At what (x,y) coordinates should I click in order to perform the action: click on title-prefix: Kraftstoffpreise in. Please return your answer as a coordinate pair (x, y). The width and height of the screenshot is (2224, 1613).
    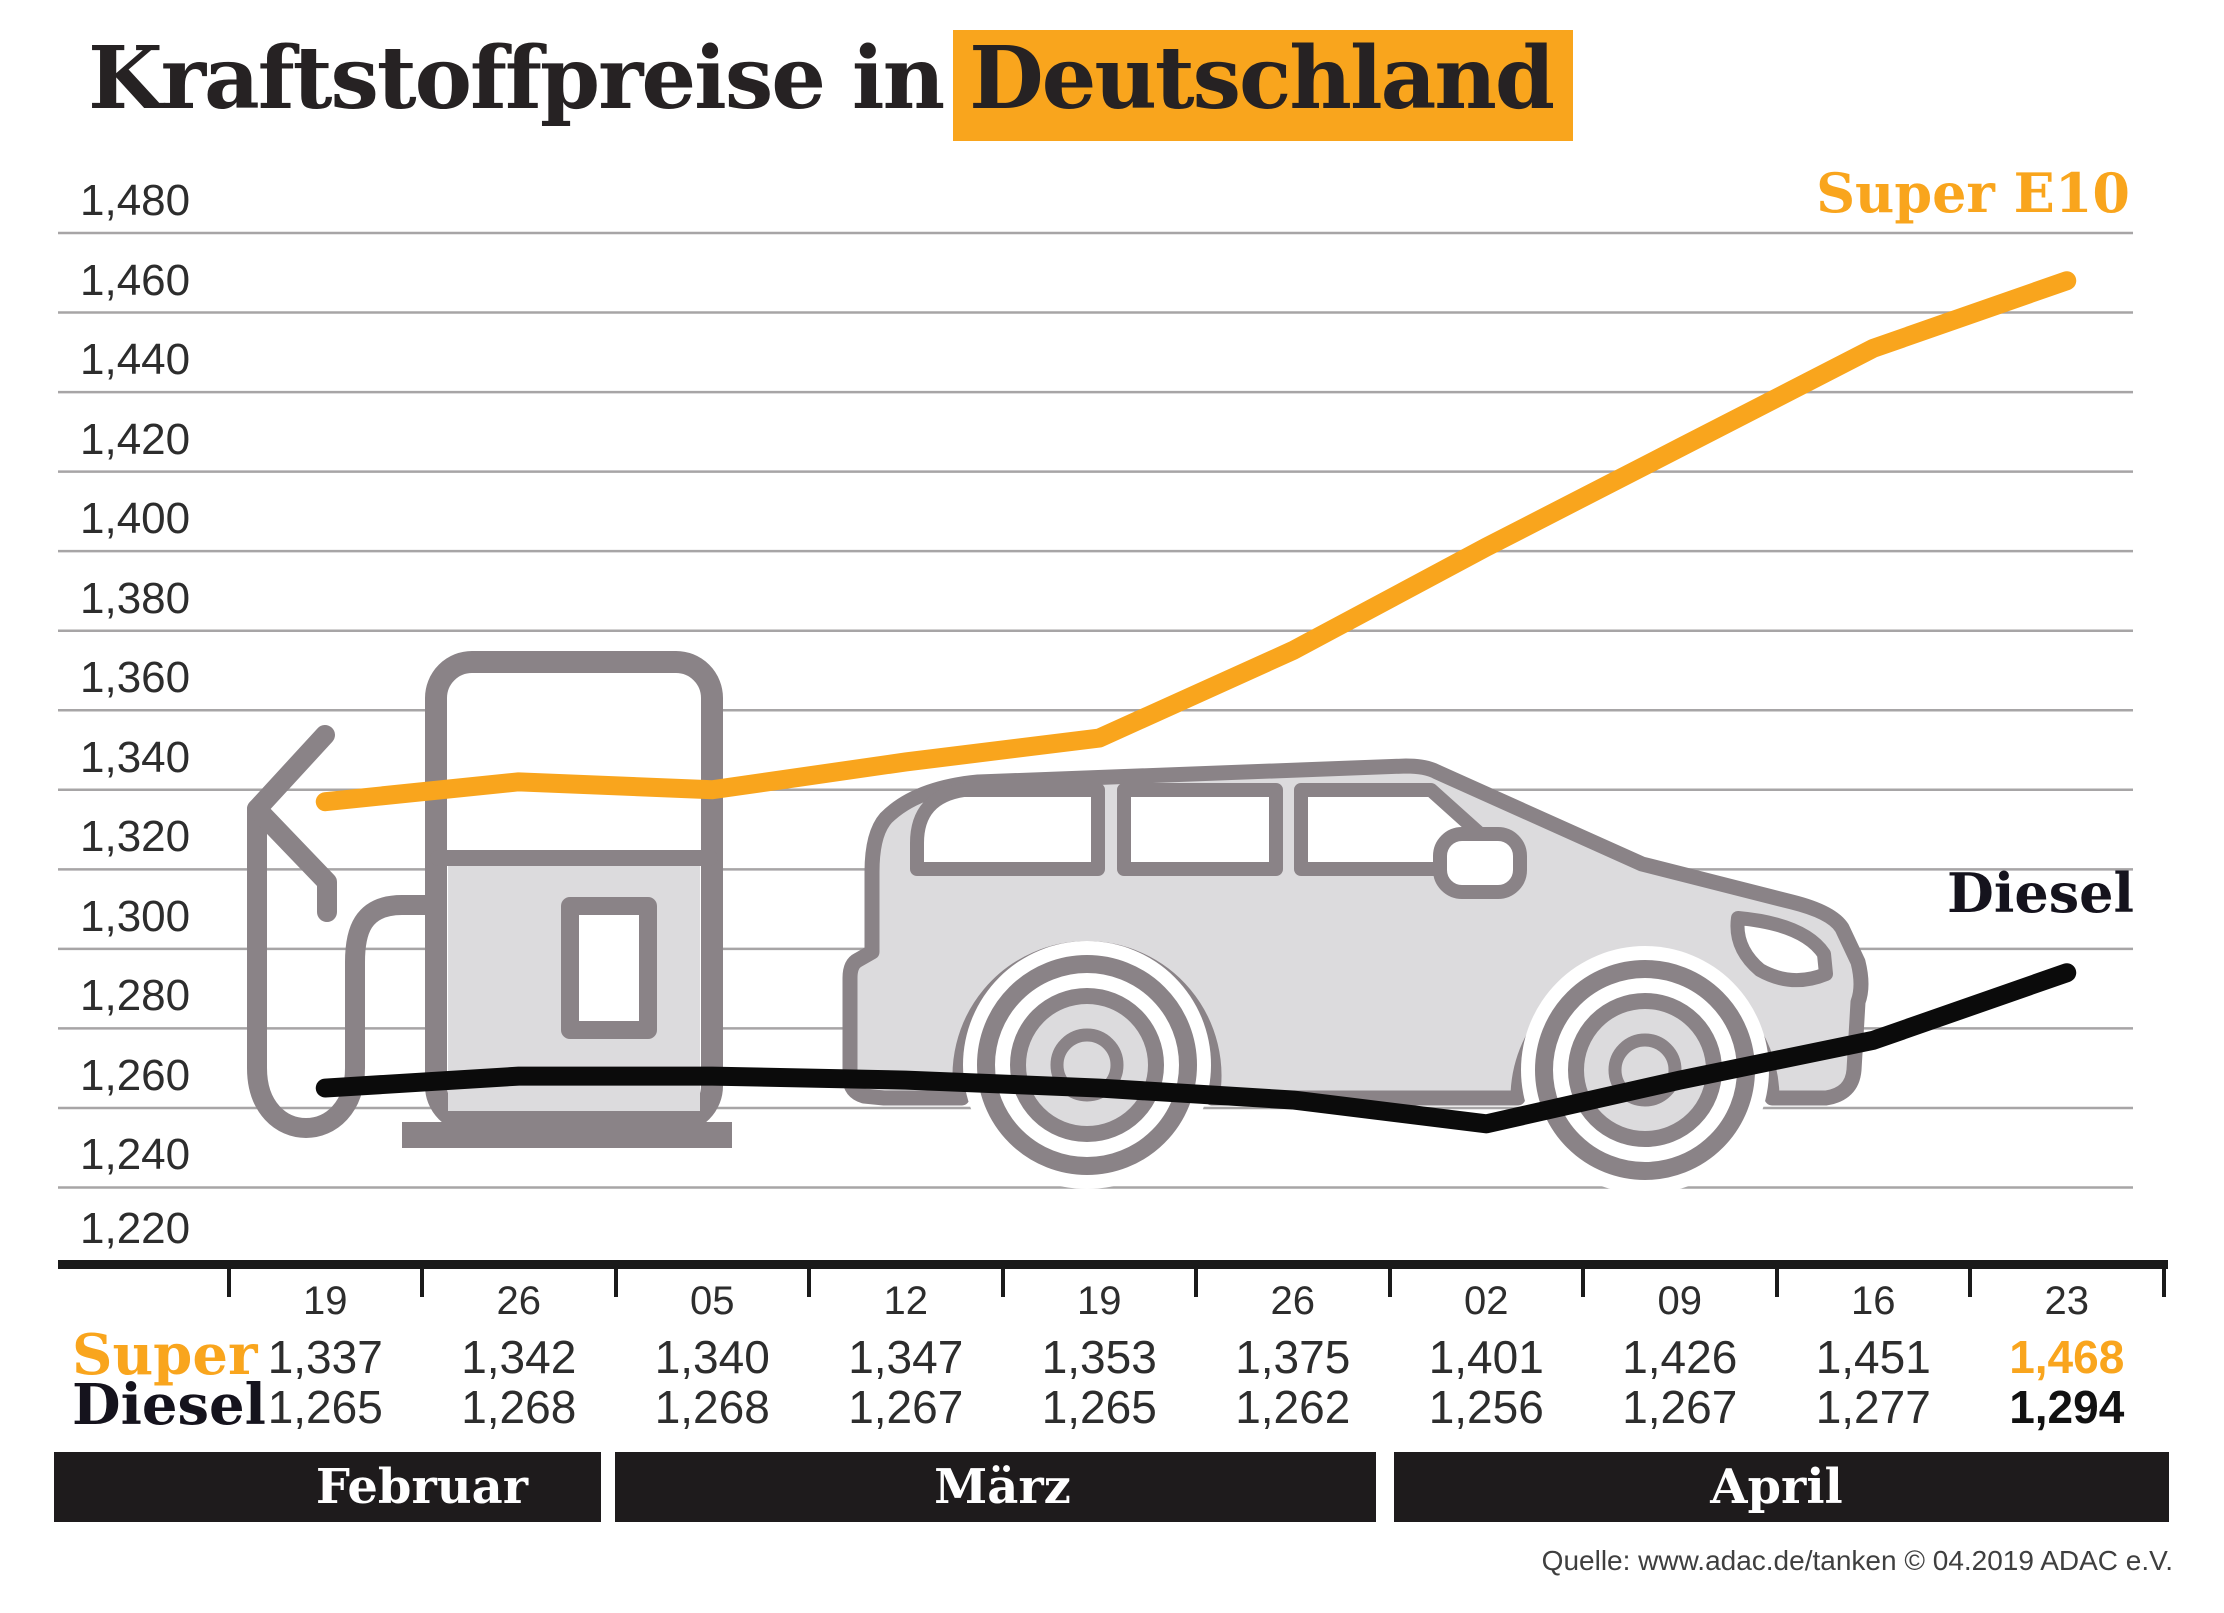
    Looking at the image, I should click on (516, 78).